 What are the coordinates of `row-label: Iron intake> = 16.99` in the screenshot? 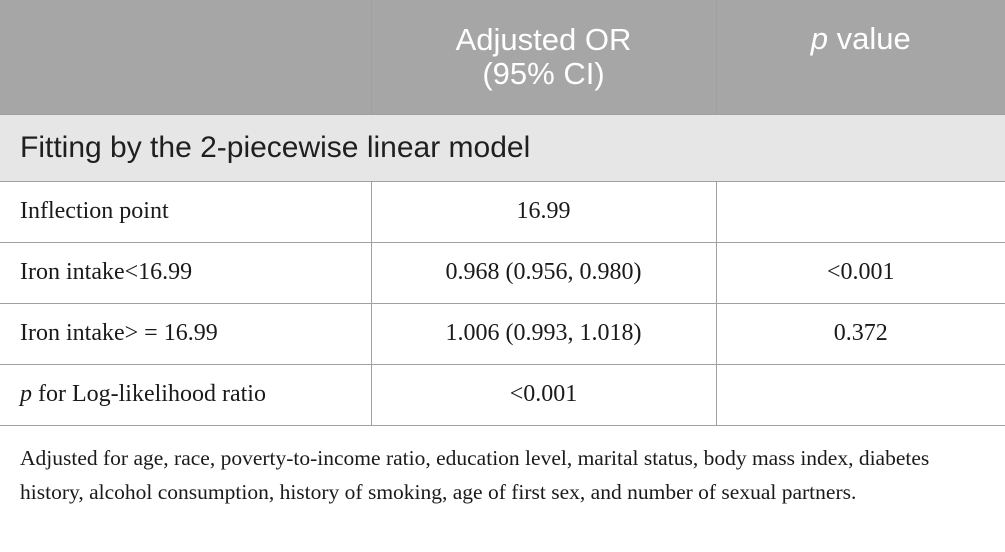 It's located at (186, 333).